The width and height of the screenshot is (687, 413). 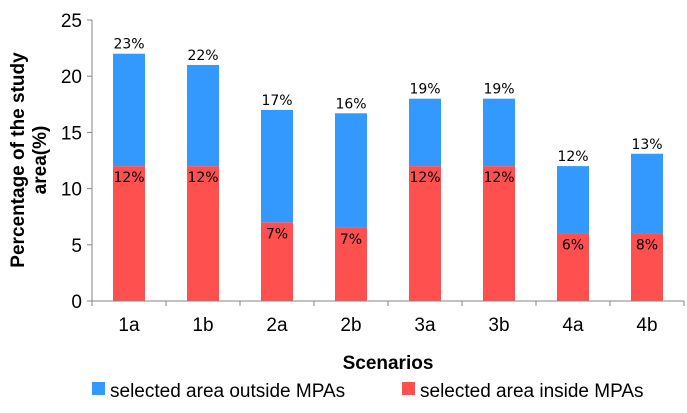 What do you see at coordinates (573, 325) in the screenshot?
I see `x-tick-label: 4a` at bounding box center [573, 325].